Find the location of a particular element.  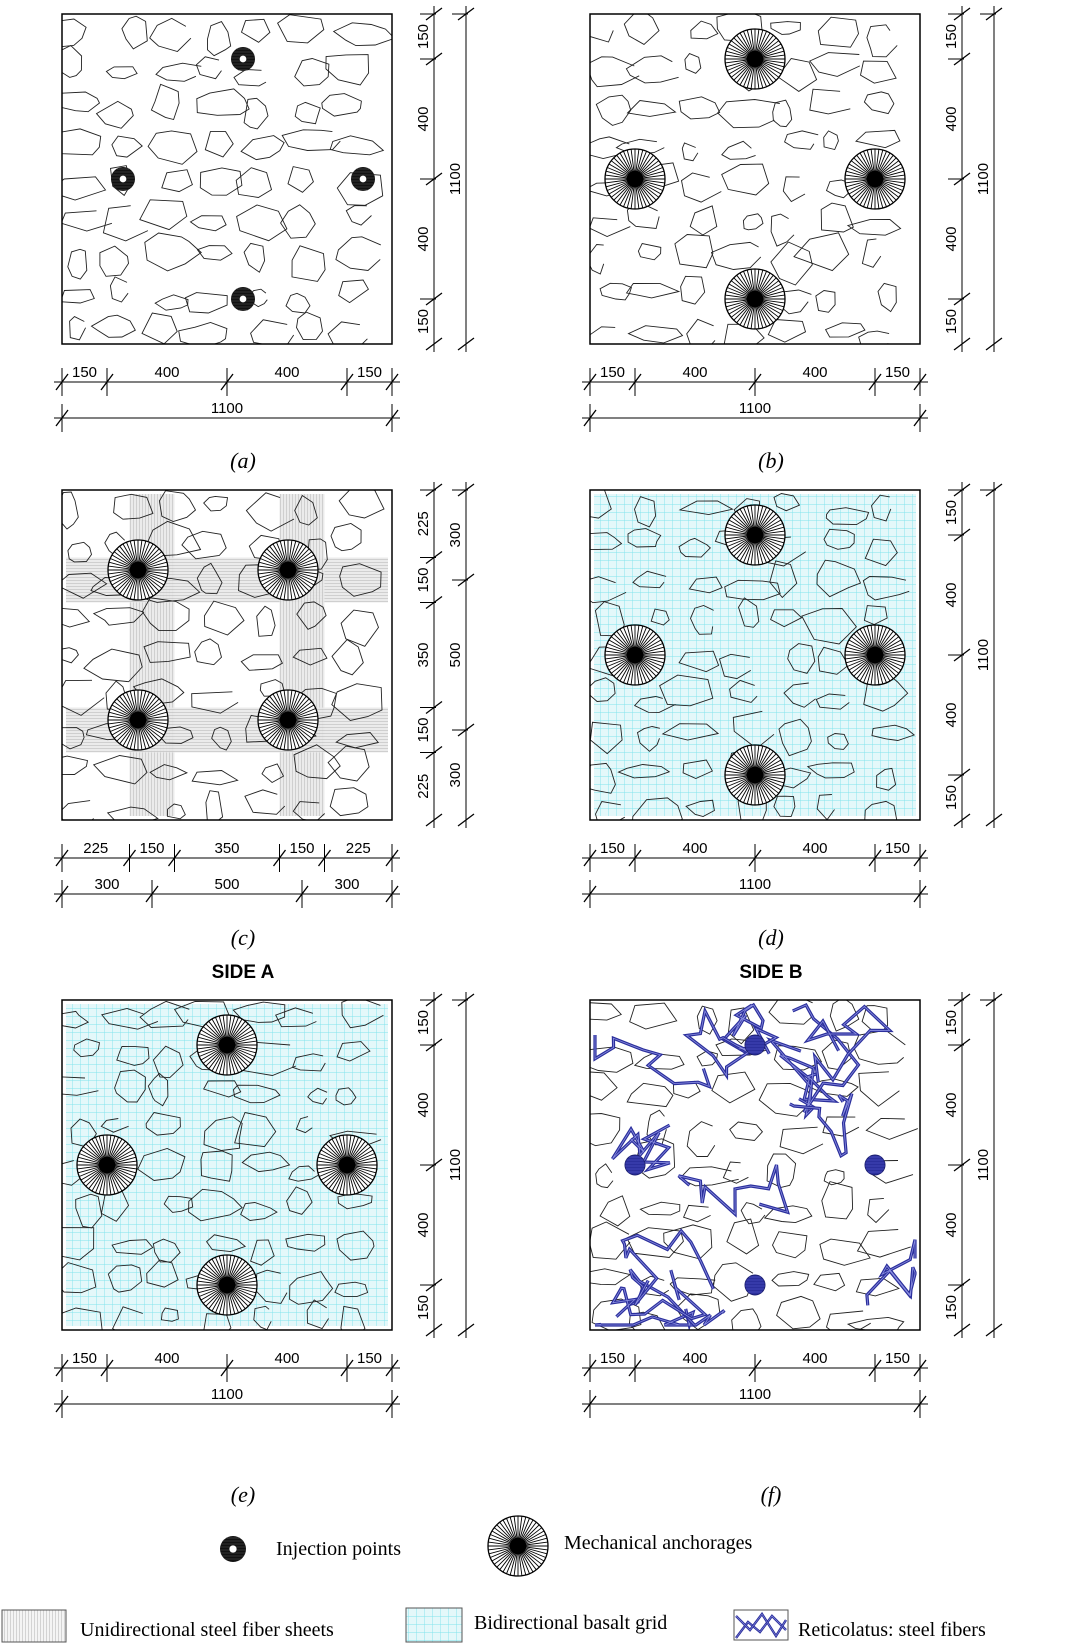

dim-label: 350 is located at coordinates (423, 654).